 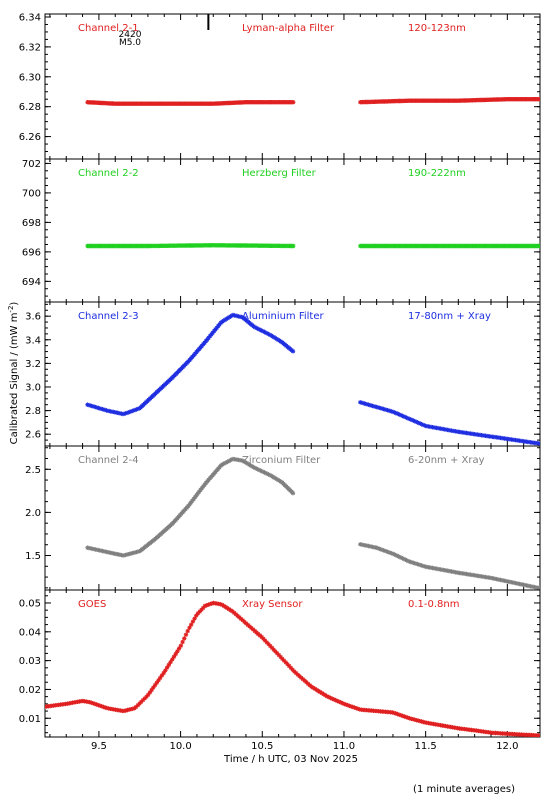 I want to click on x-tick-label: 9.5, so click(x=99, y=746).